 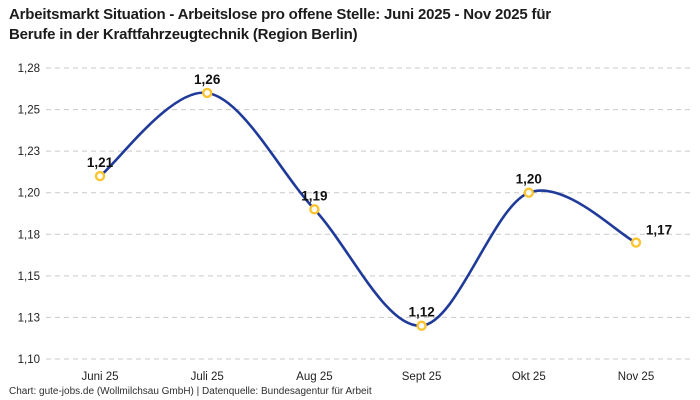 I want to click on x-tick-label: Aug 25, so click(x=314, y=377).